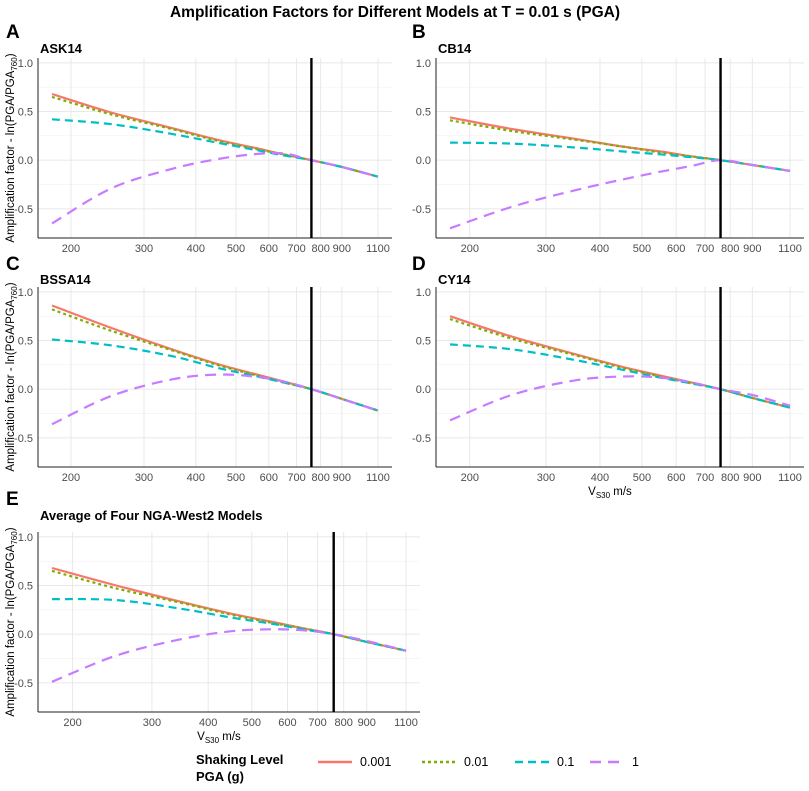 The width and height of the screenshot is (809, 791). I want to click on legend-title-line1: Shaking Level, so click(239, 759).